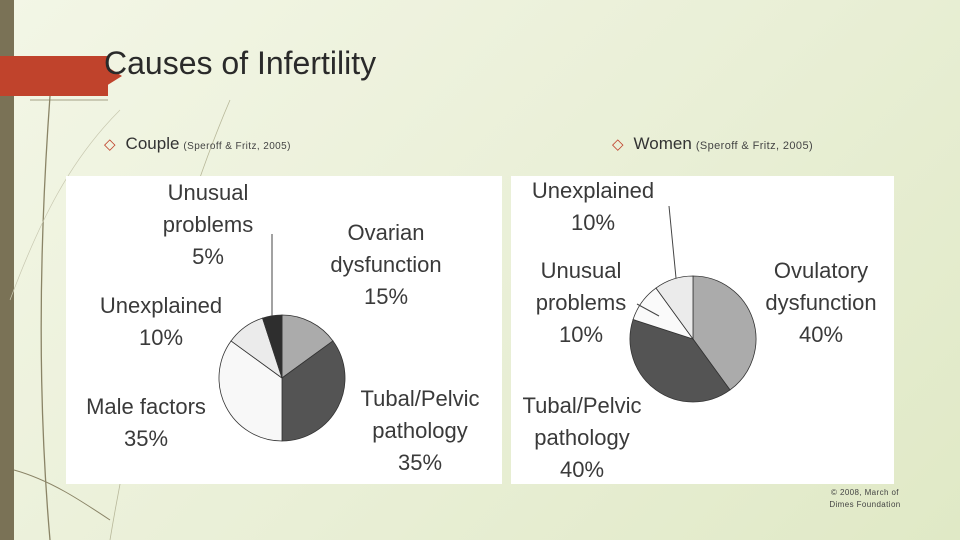  What do you see at coordinates (240, 63) in the screenshot?
I see `slide-title: Causes of Infertility` at bounding box center [240, 63].